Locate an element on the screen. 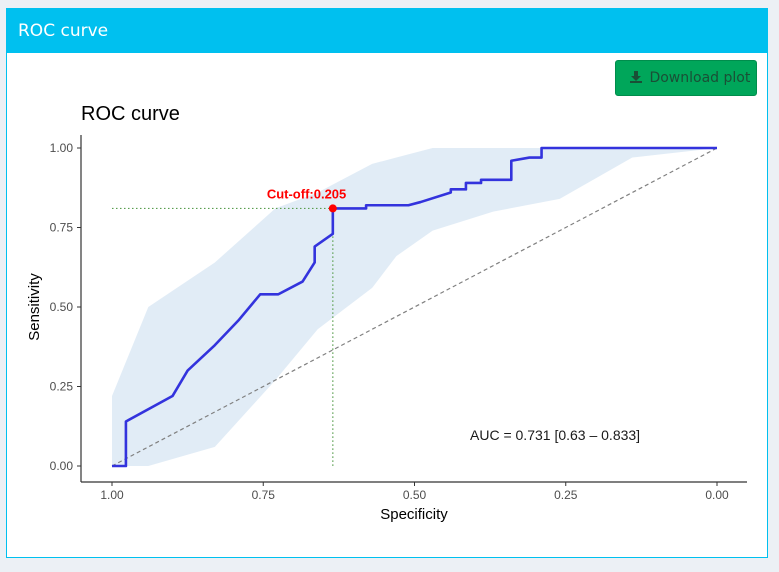  y-tick-label: 0.75 is located at coordinates (62, 228).